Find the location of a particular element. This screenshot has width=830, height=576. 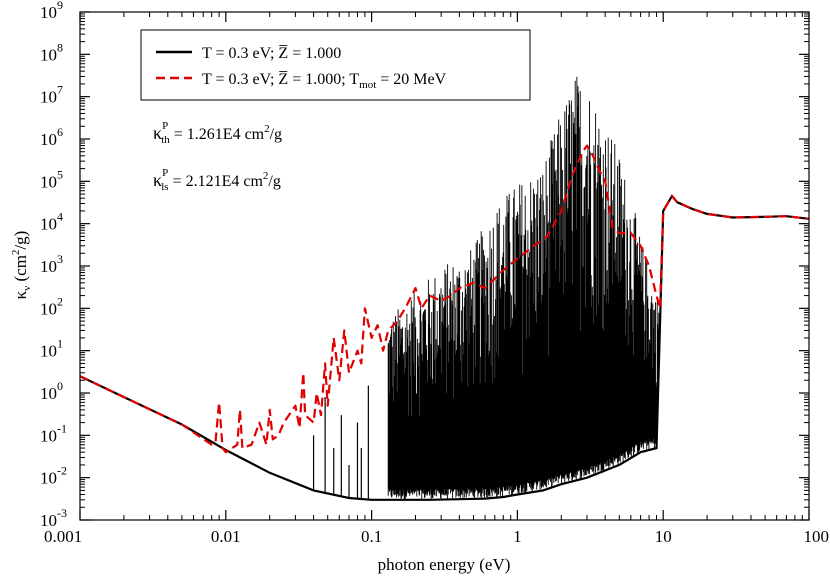

y-tick-label: 10⁻¹ is located at coordinates (53, 433).